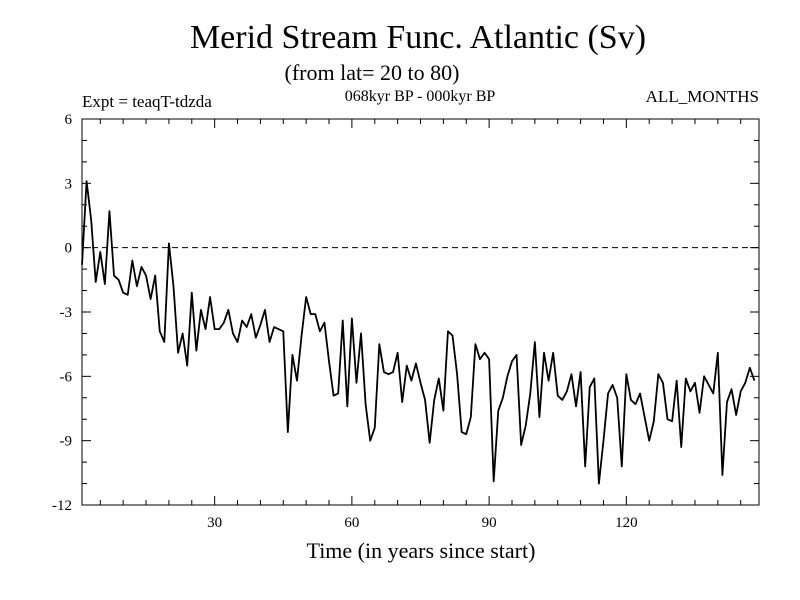 The height and width of the screenshot is (600, 800). What do you see at coordinates (66, 442) in the screenshot?
I see `y-tick-label: -9` at bounding box center [66, 442].